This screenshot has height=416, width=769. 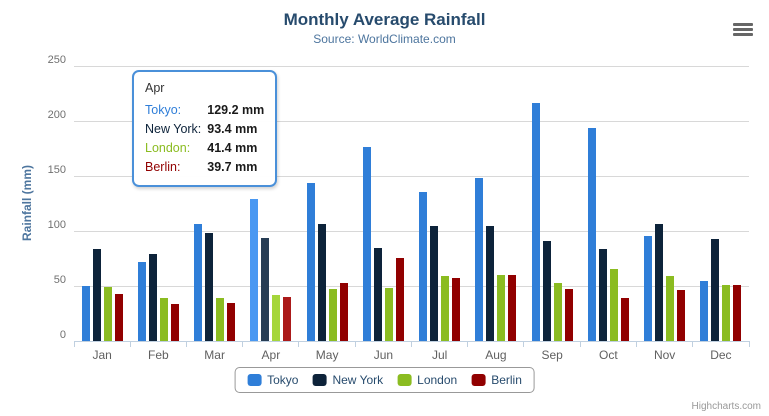 I want to click on legend-label: Berlin, so click(x=506, y=380).